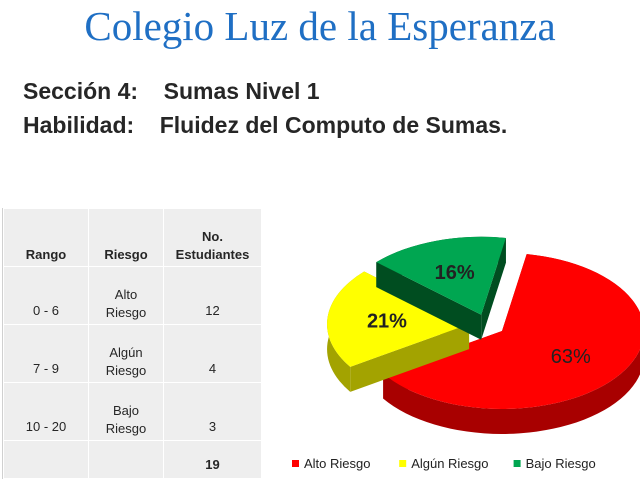  I want to click on pie-slice-alto-riesgo, so click(511, 344).